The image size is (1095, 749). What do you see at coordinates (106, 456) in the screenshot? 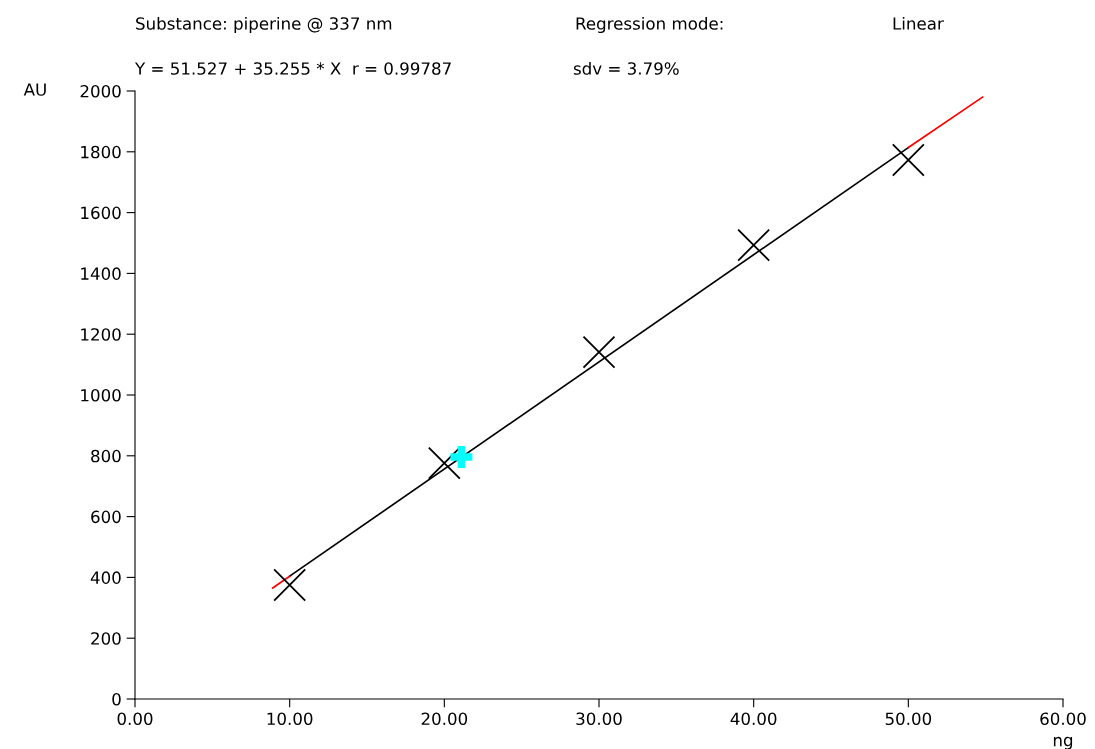
I see `y-tick-label: 800` at bounding box center [106, 456].